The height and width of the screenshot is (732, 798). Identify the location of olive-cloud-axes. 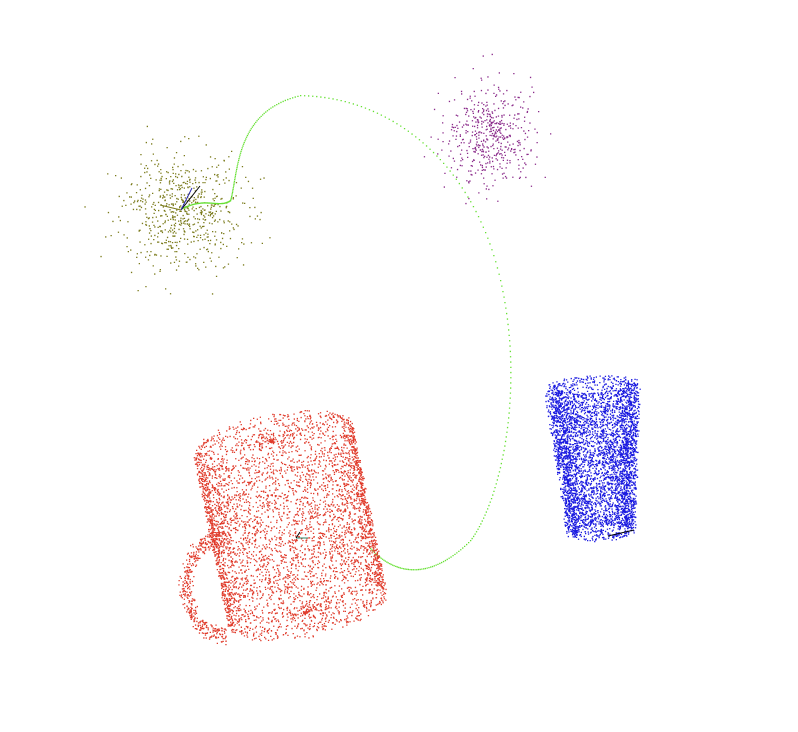
(180, 198).